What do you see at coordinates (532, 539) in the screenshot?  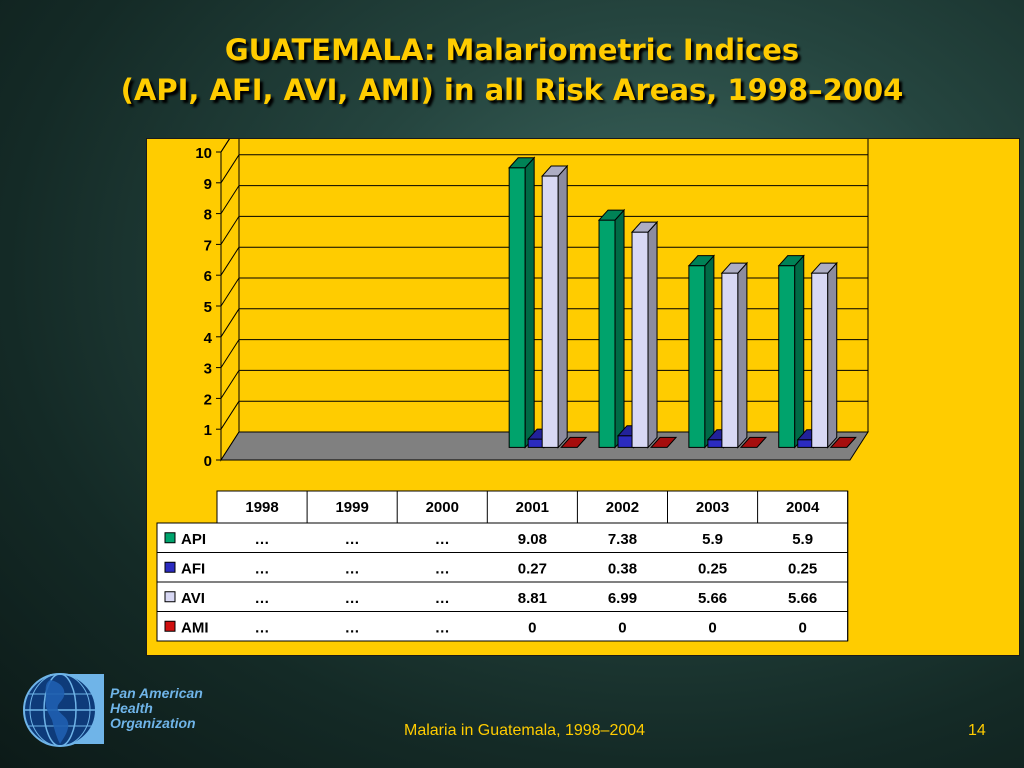 I see `data-label: 9.08` at bounding box center [532, 539].